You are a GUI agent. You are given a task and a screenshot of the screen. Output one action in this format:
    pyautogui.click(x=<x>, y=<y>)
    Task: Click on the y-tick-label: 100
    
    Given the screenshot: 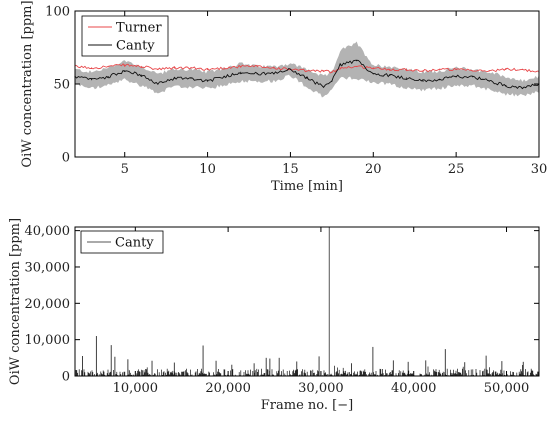 What is the action you would take?
    pyautogui.click(x=57, y=12)
    